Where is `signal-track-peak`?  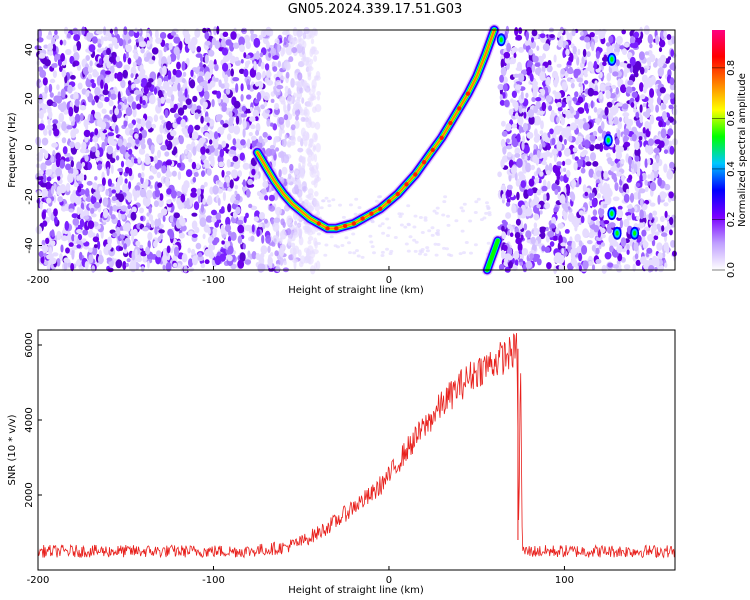 signal-track-peak is located at coordinates (380, 208).